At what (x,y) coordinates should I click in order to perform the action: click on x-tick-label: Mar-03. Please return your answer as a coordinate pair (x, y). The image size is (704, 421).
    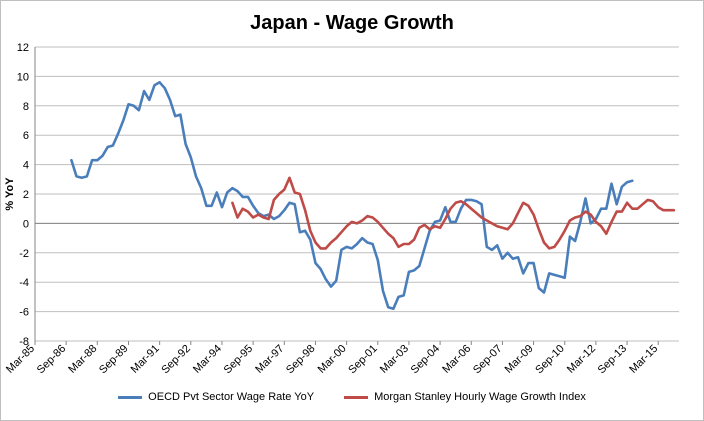
    Looking at the image, I should click on (394, 359).